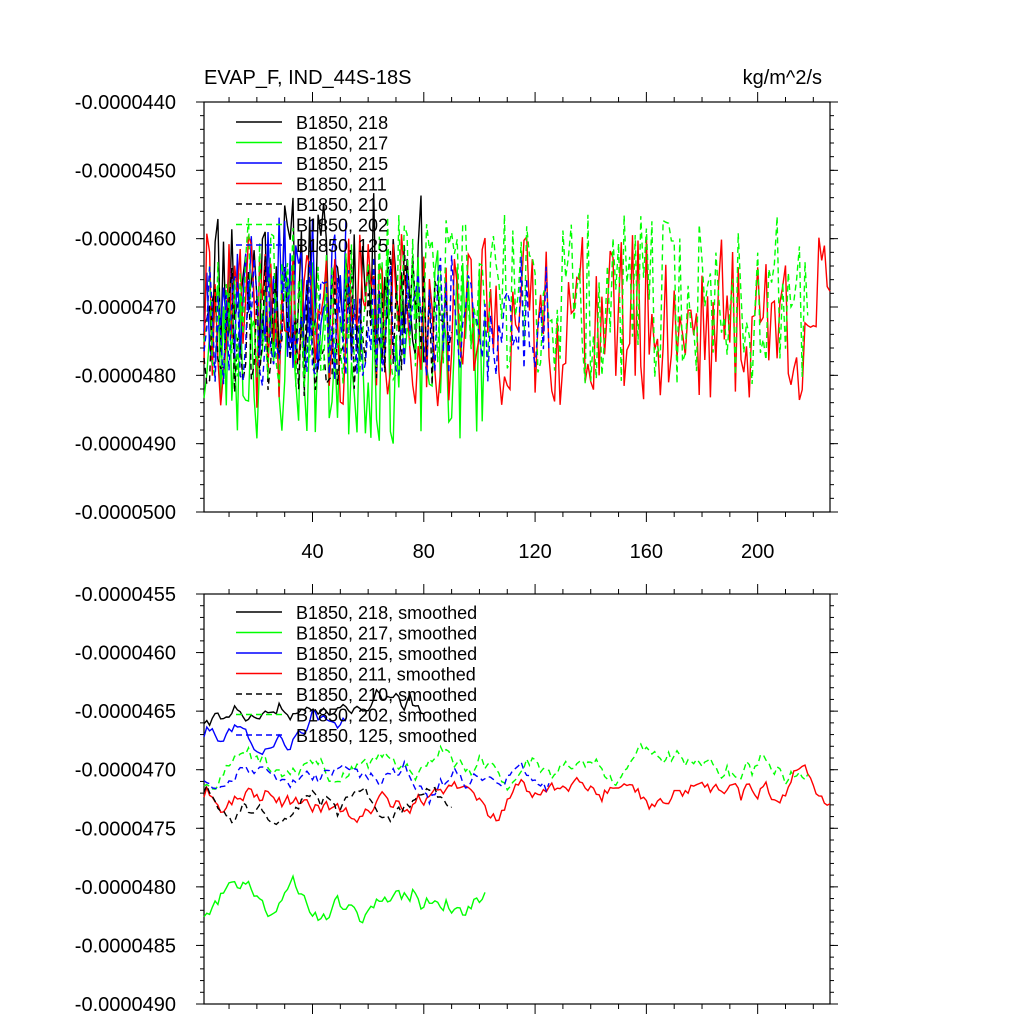 This screenshot has width=1024, height=1024. What do you see at coordinates (125, 595) in the screenshot?
I see `y-tick-label: -0.0000455` at bounding box center [125, 595].